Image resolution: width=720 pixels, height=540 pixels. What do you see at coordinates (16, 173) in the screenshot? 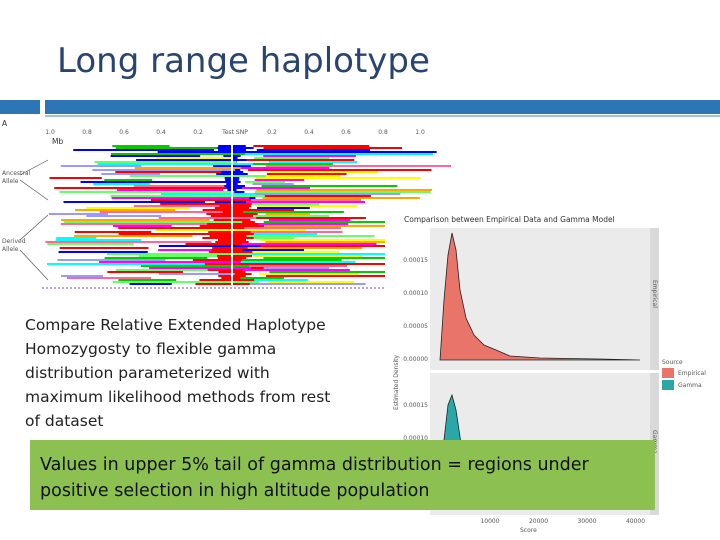
I see `group-label: Ancestral` at bounding box center [16, 173].